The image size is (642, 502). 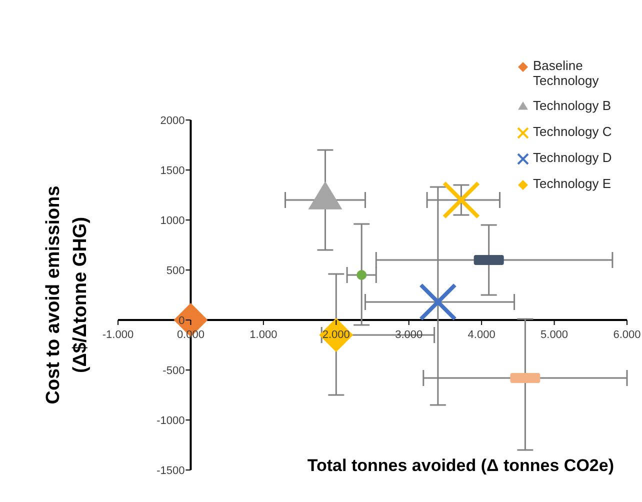 What do you see at coordinates (173, 371) in the screenshot?
I see `y-tick-label: -500` at bounding box center [173, 371].